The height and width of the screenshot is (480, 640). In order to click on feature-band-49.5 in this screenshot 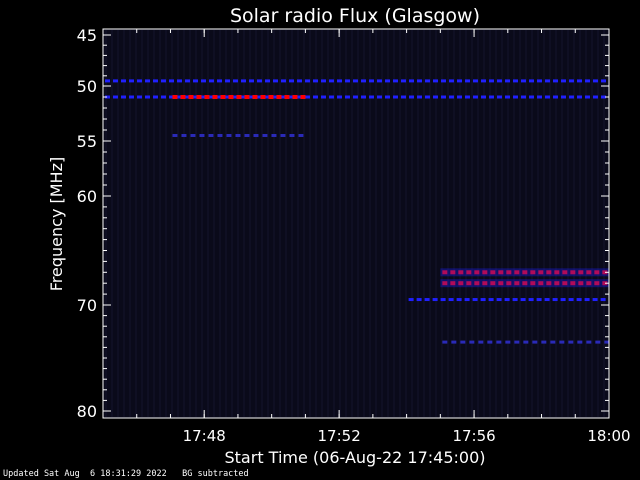, I will do `click(355, 81)`.